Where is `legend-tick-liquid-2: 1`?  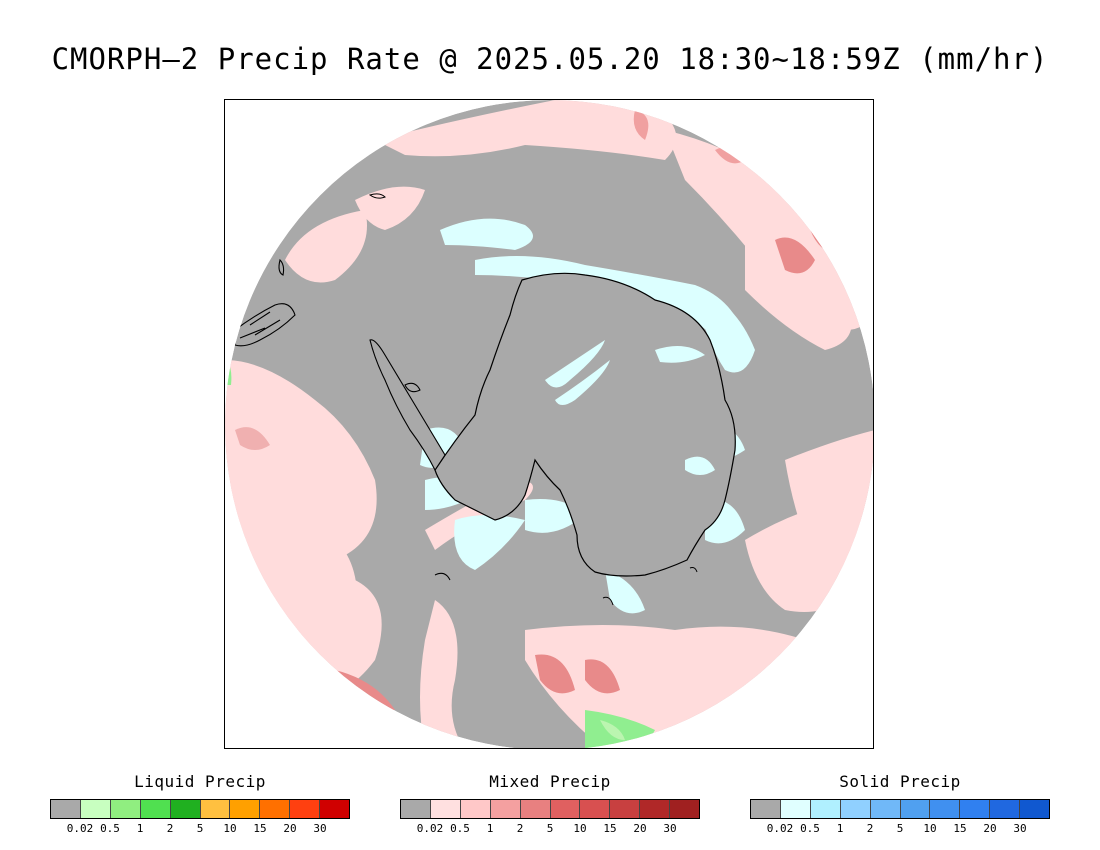 legend-tick-liquid-2: 1 is located at coordinates (140, 828).